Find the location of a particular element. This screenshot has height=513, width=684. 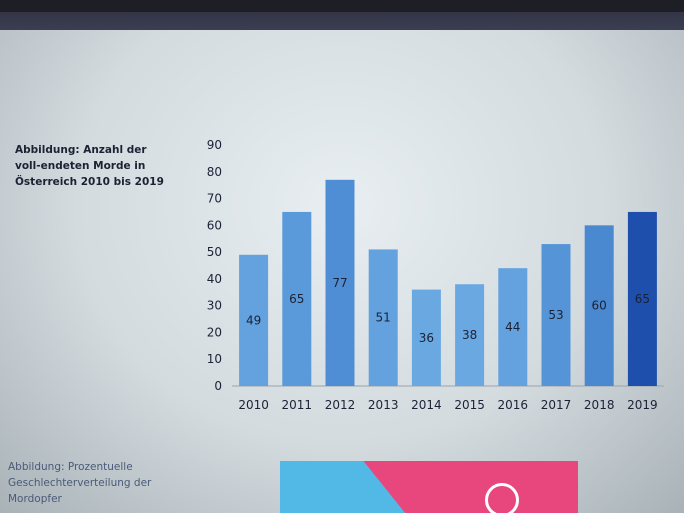

data-label-2016: 44 is located at coordinates (512, 327).